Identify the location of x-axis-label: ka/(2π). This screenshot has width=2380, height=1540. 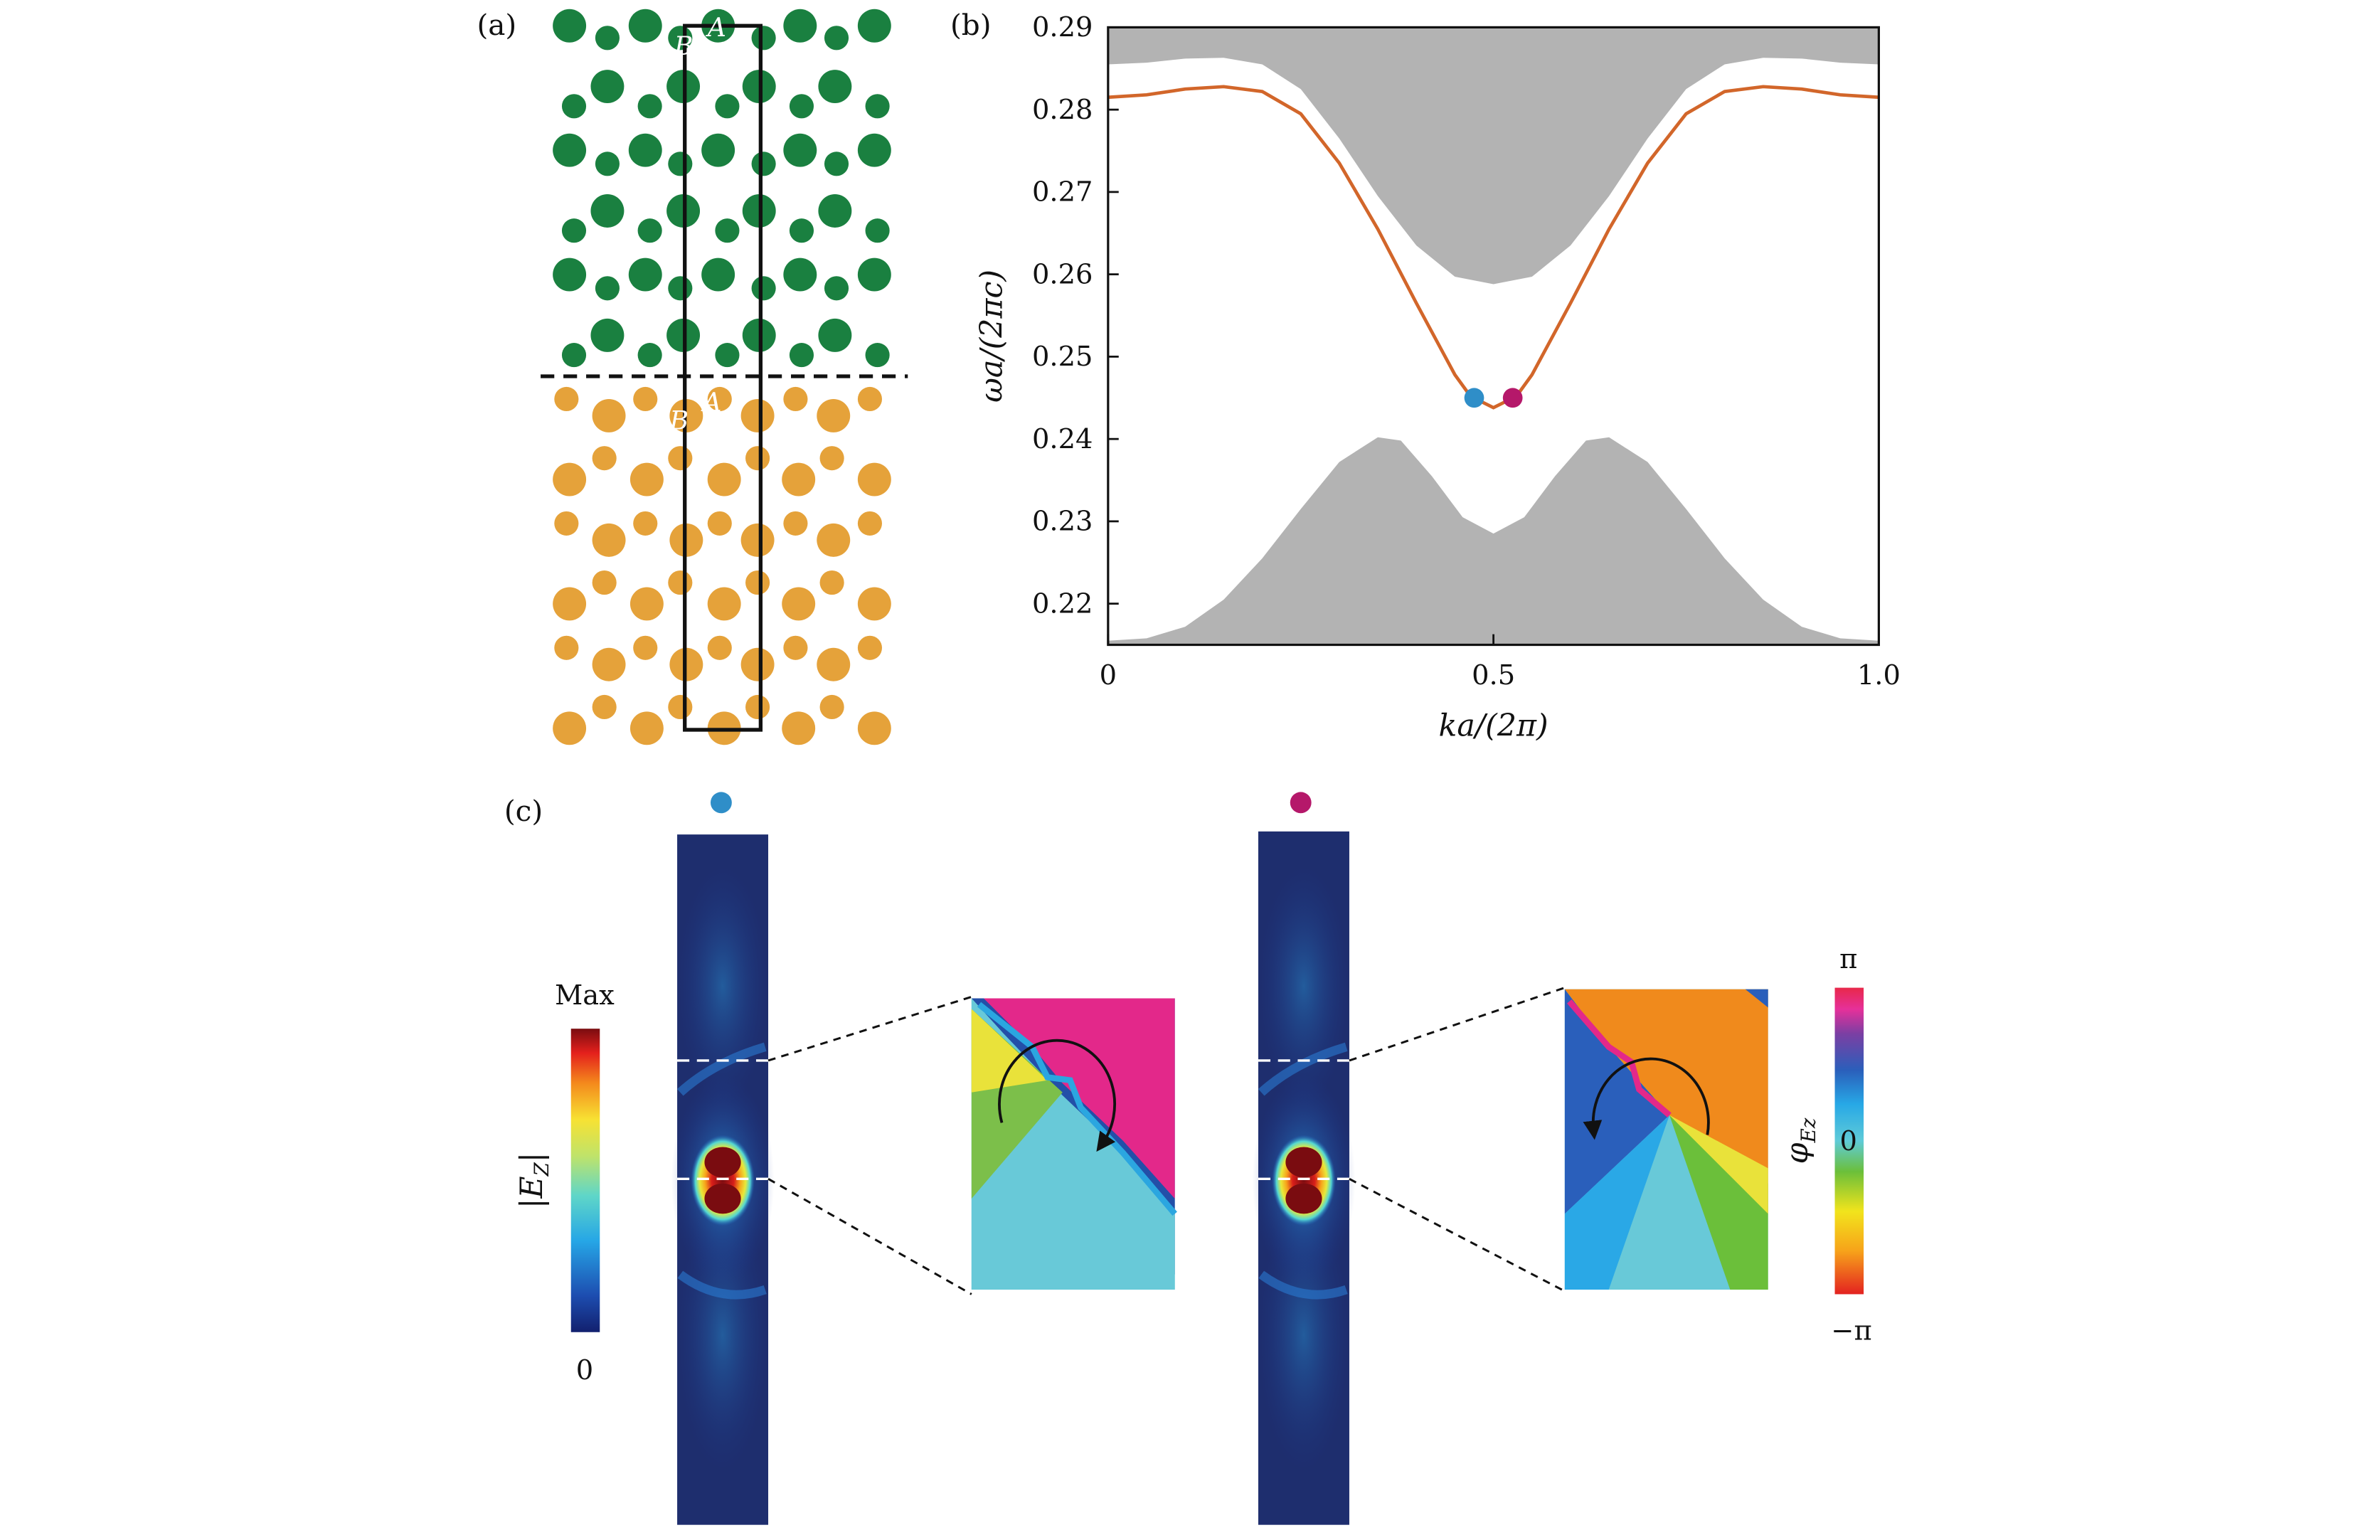
(1493, 726).